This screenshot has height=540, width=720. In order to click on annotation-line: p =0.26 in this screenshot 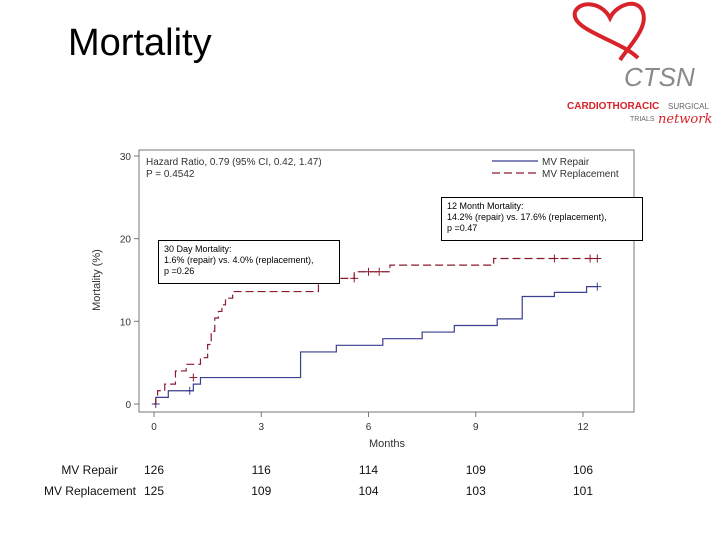, I will do `click(179, 271)`.